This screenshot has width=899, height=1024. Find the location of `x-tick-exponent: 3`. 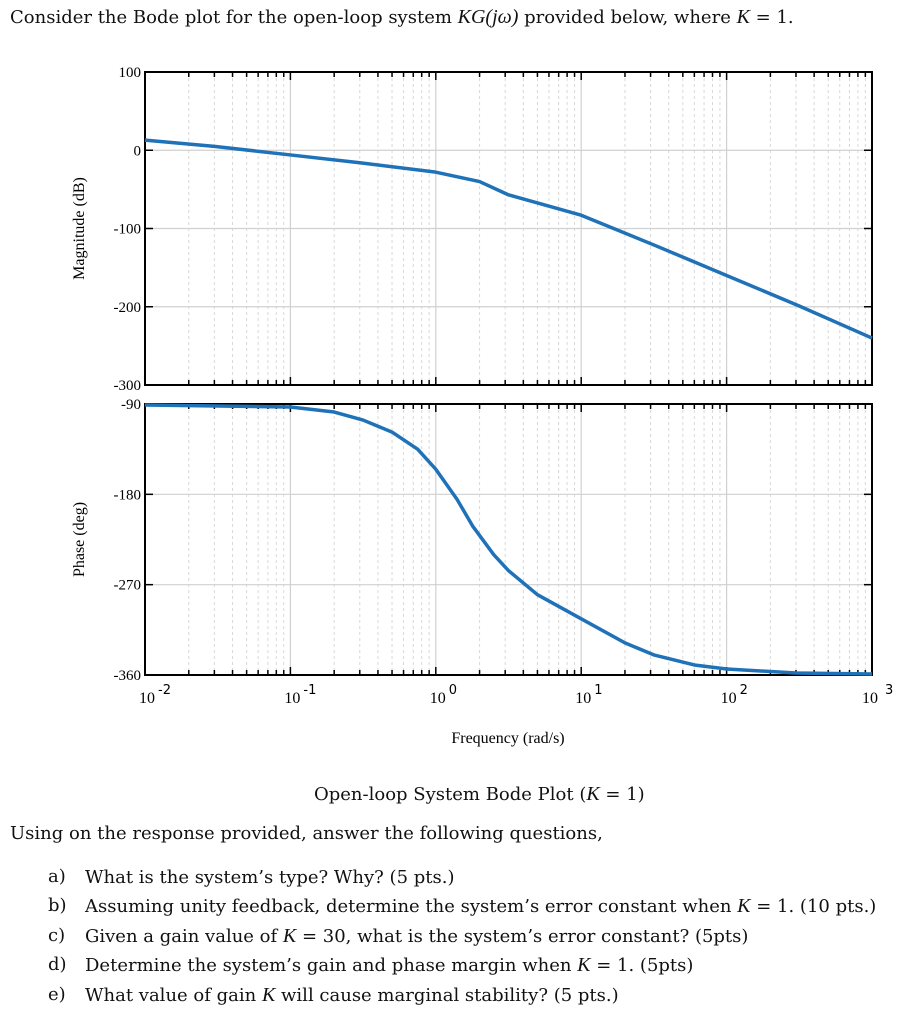

x-tick-exponent: 3 is located at coordinates (889, 690).